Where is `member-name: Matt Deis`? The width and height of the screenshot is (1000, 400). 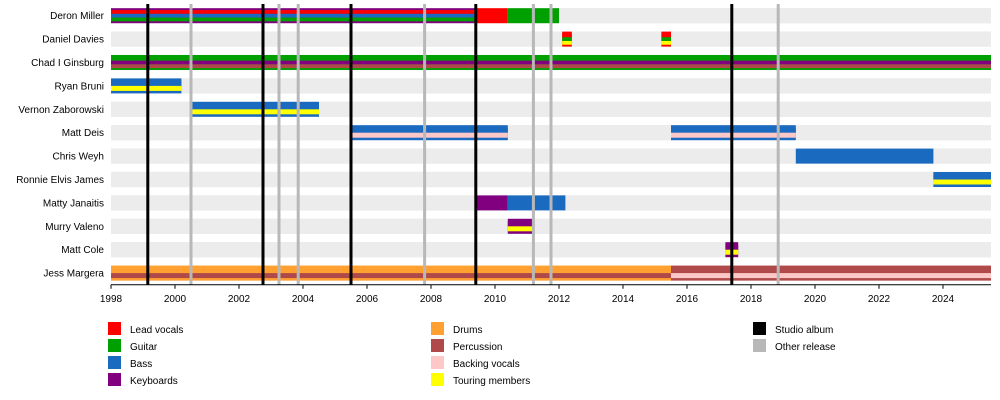
member-name: Matt Deis is located at coordinates (83, 133).